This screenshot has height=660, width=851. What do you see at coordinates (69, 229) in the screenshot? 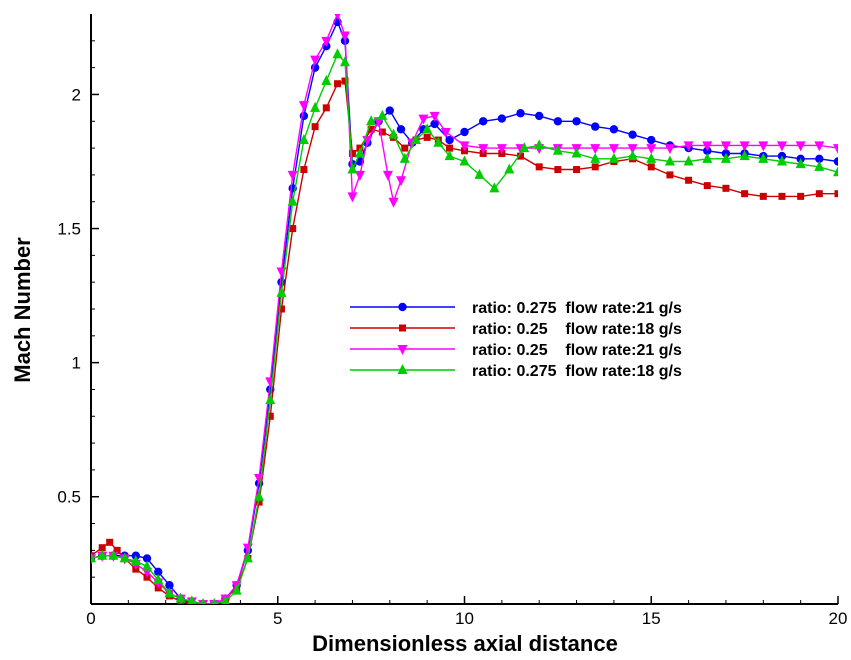
I see `y-tick-label: 1.5` at bounding box center [69, 229].